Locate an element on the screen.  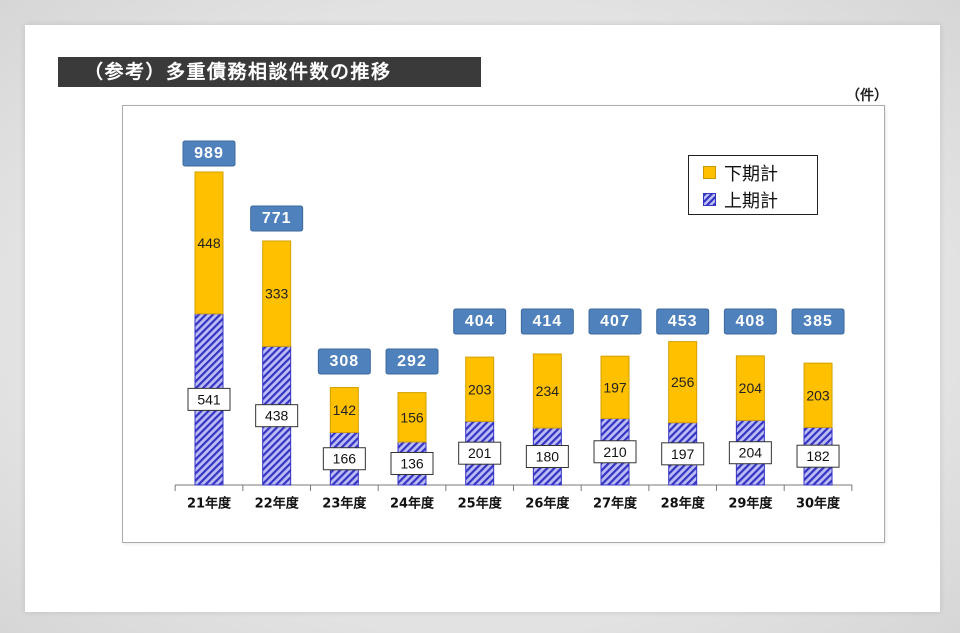
upper-half-value-label: 180 is located at coordinates (548, 457).